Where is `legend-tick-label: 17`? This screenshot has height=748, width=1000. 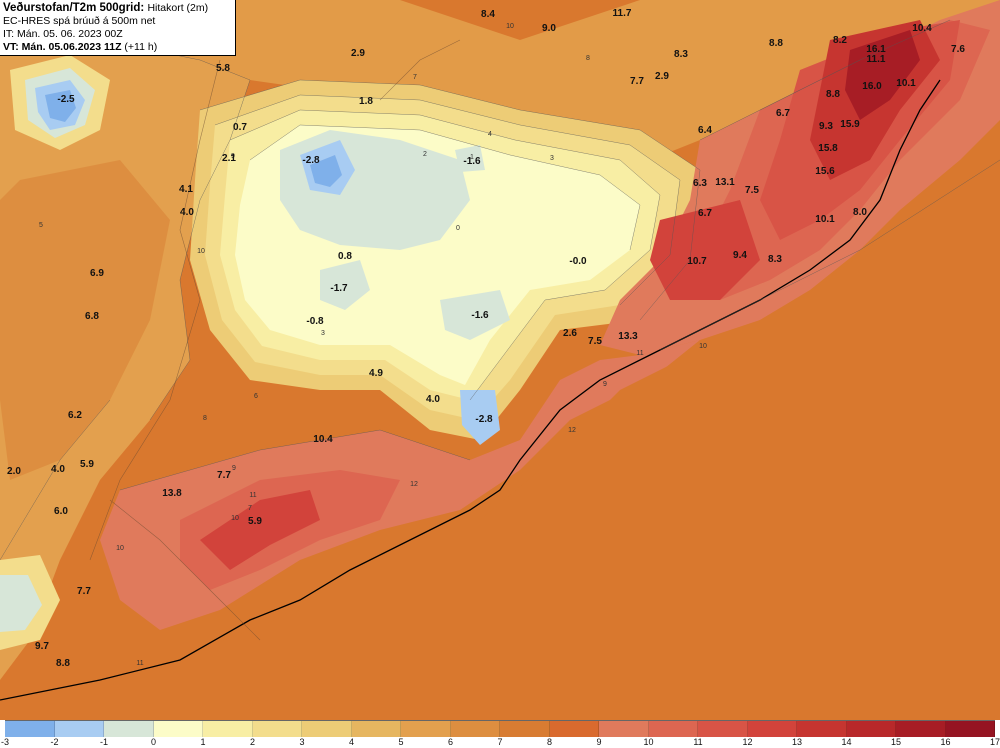 legend-tick-label: 17 is located at coordinates (994, 742).